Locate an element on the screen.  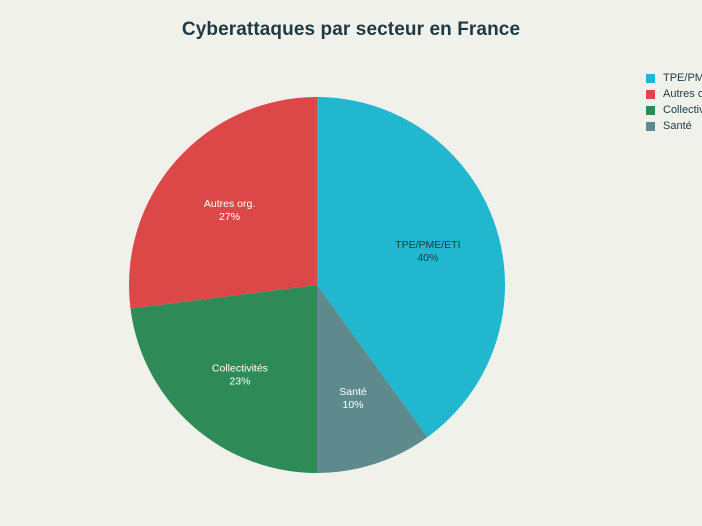
pie-slice-autres-org is located at coordinates (223, 203).